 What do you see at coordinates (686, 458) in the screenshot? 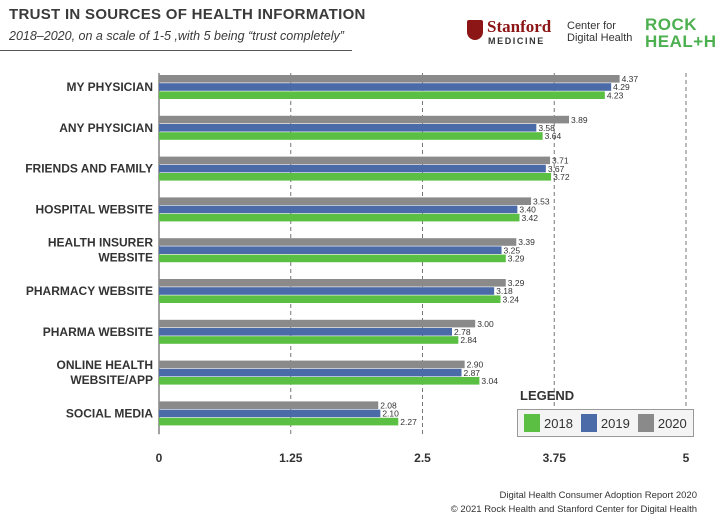
I see `x-tick-label: 5` at bounding box center [686, 458].